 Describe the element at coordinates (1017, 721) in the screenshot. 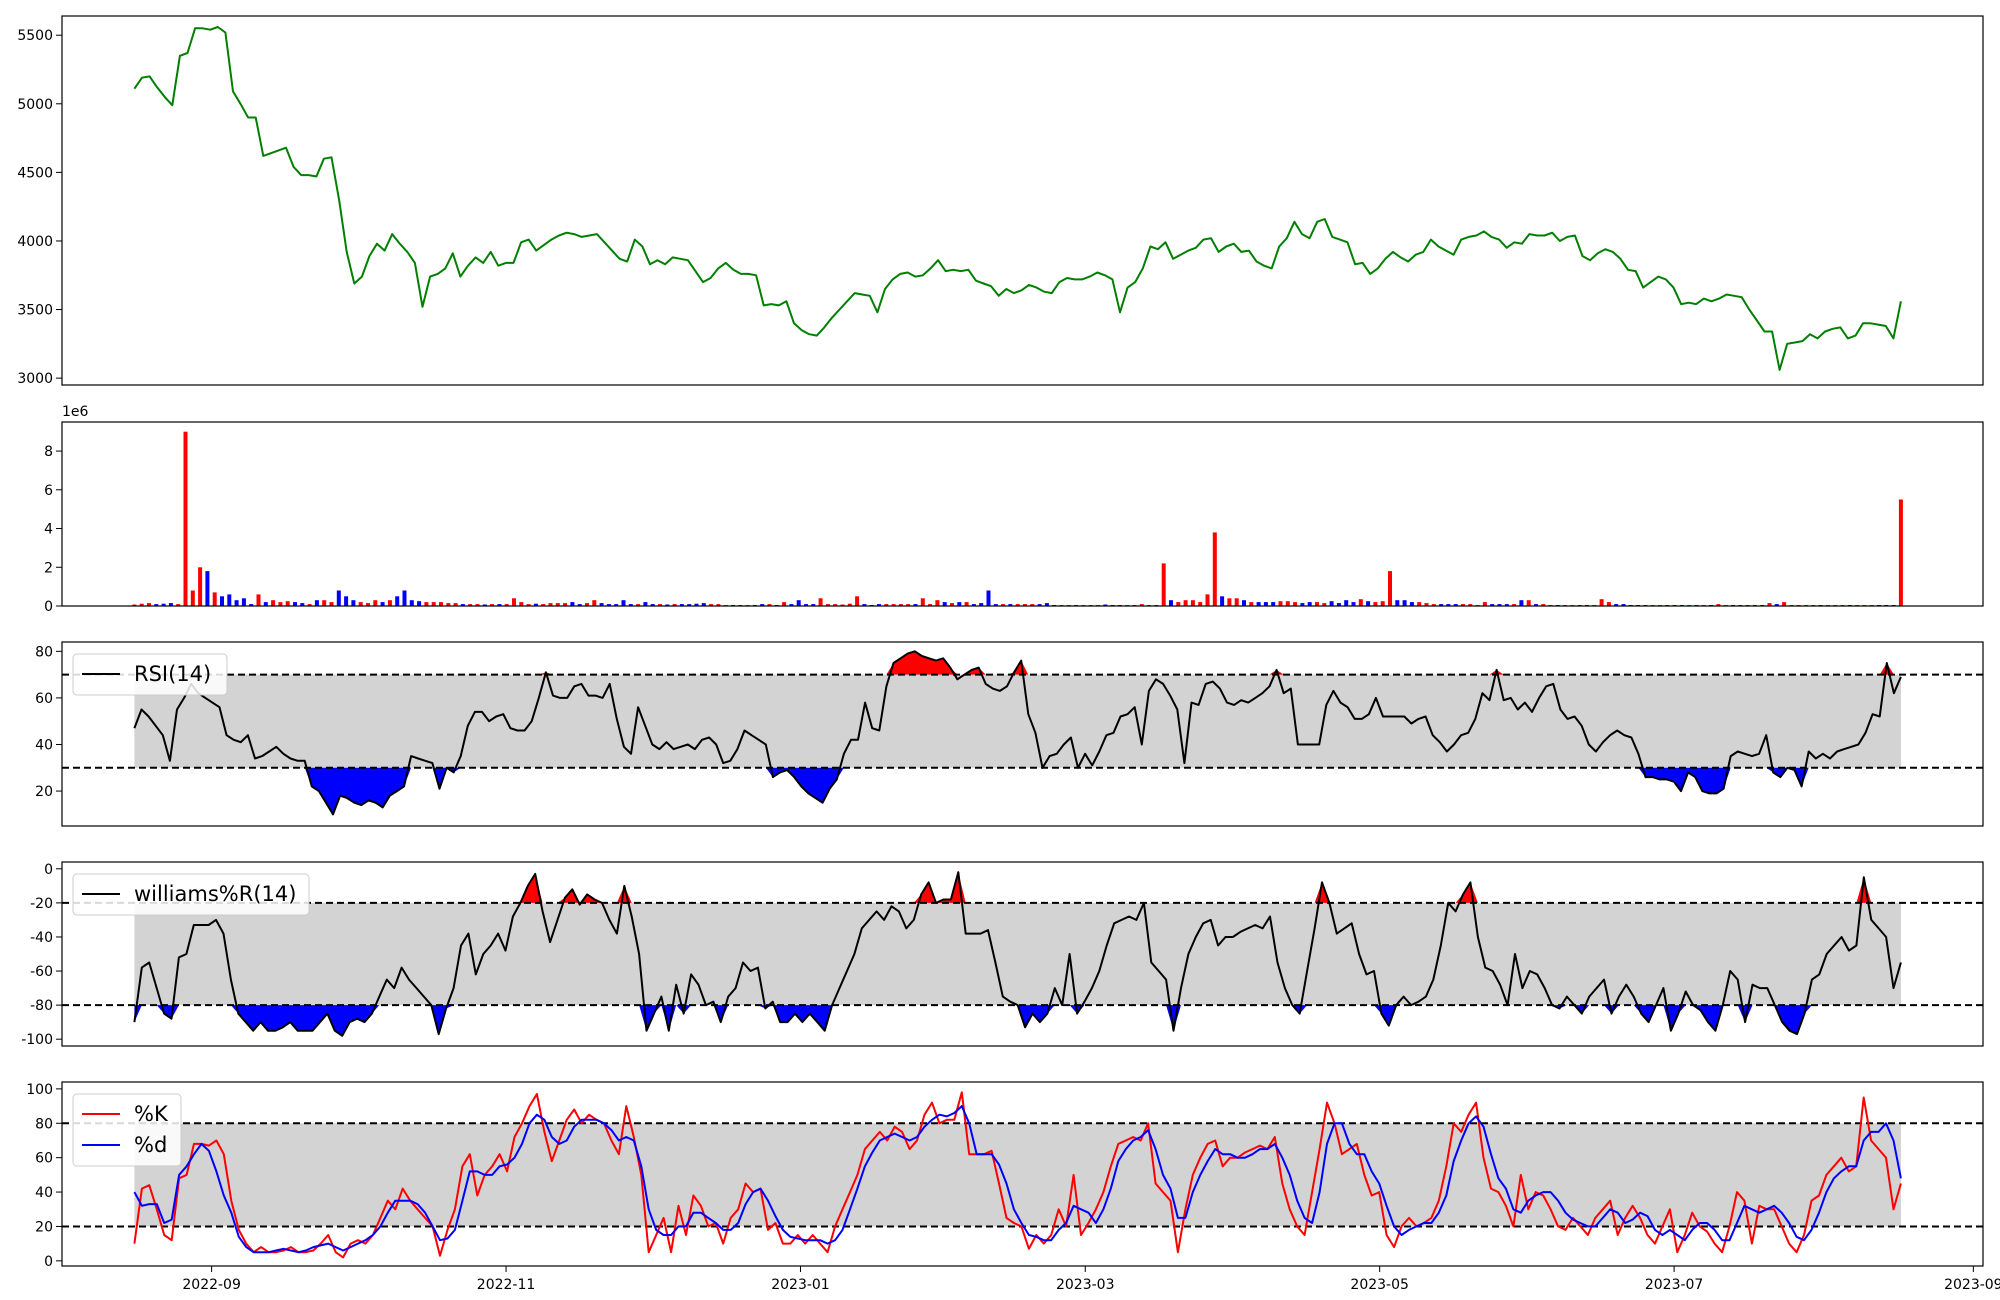

I see `rsi-band` at that location.